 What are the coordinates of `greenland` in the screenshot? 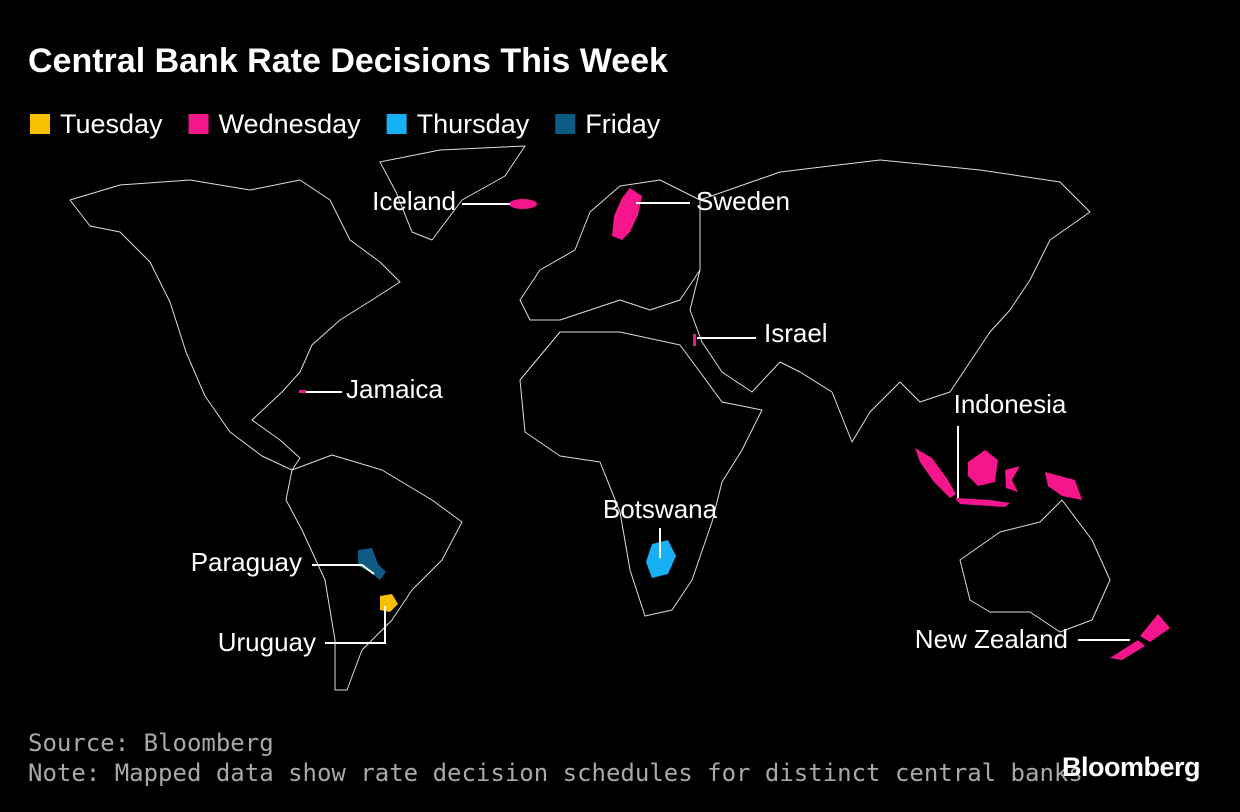 It's located at (452, 193).